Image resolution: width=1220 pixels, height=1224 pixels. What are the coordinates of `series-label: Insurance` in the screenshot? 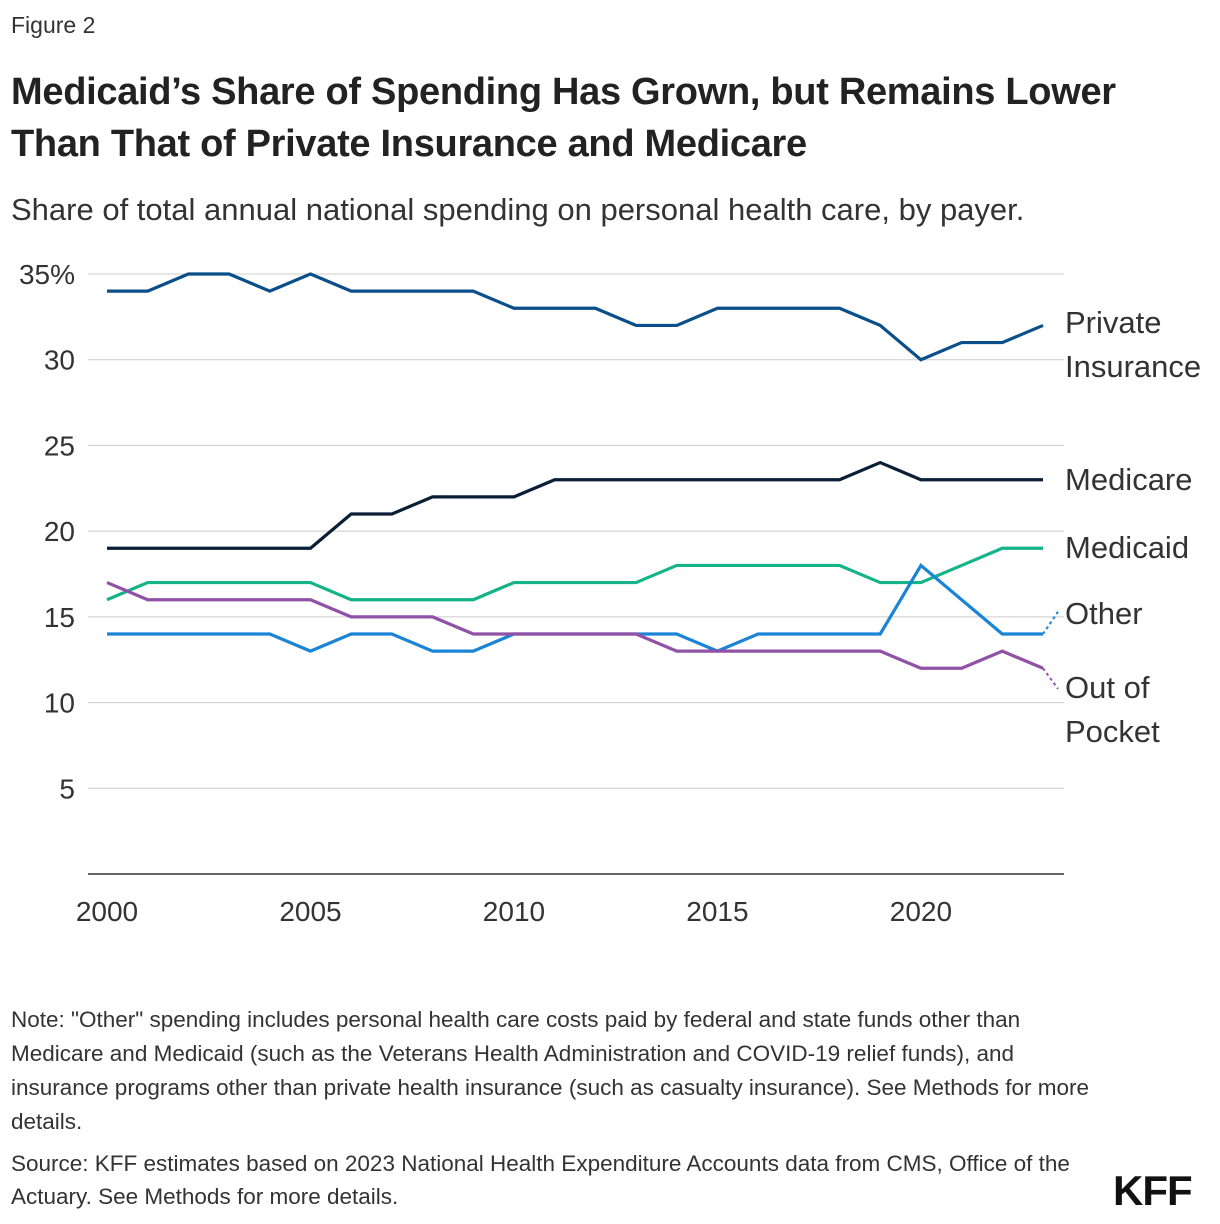 It's located at (1133, 366).